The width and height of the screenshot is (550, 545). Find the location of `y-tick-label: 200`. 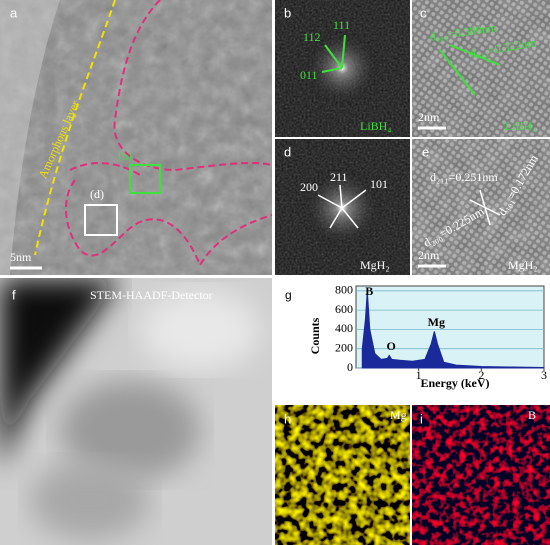

y-tick-label: 200 is located at coordinates (344, 347).